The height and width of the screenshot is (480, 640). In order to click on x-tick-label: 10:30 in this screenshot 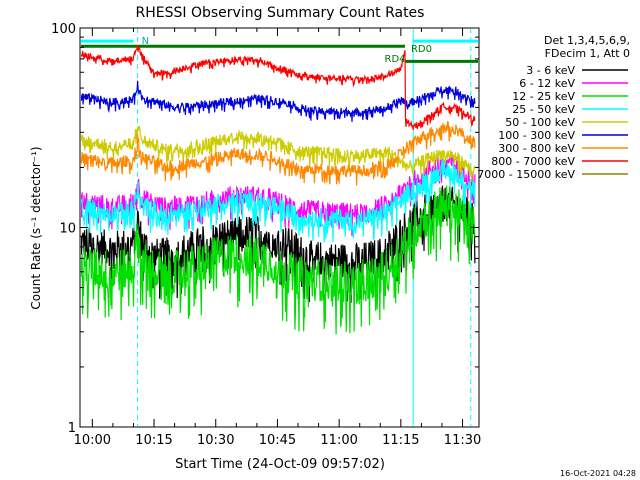, I will do `click(215, 440)`.